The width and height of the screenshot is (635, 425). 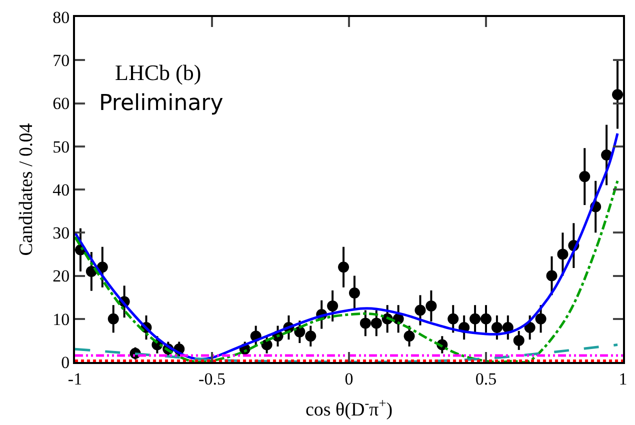 What do you see at coordinates (61, 190) in the screenshot?
I see `y-tick-label: 40` at bounding box center [61, 190].